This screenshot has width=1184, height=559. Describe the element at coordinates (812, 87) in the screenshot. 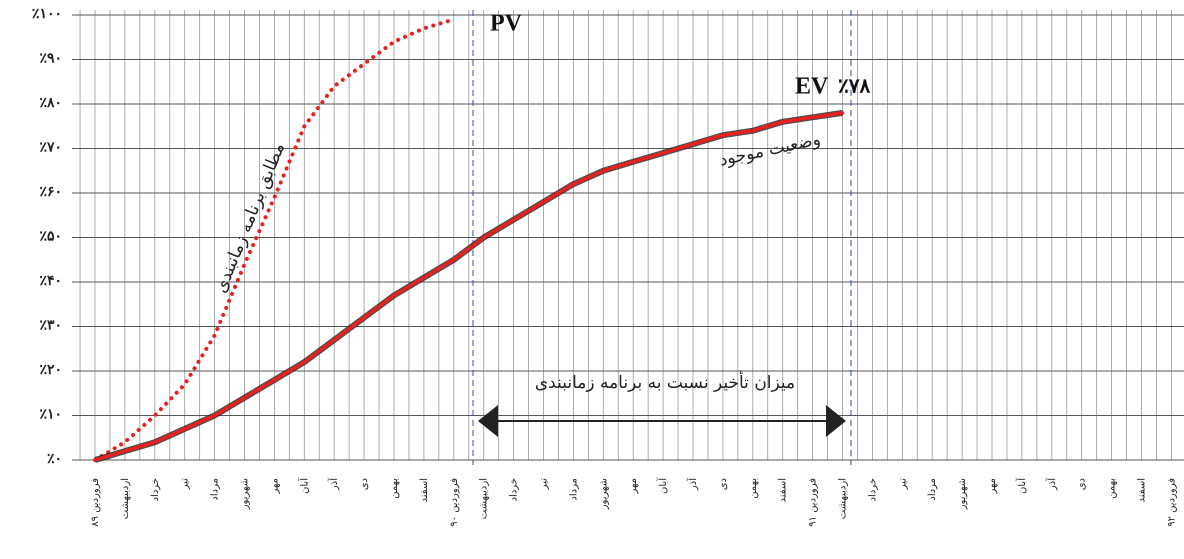

I see `ev-label: EV` at that location.